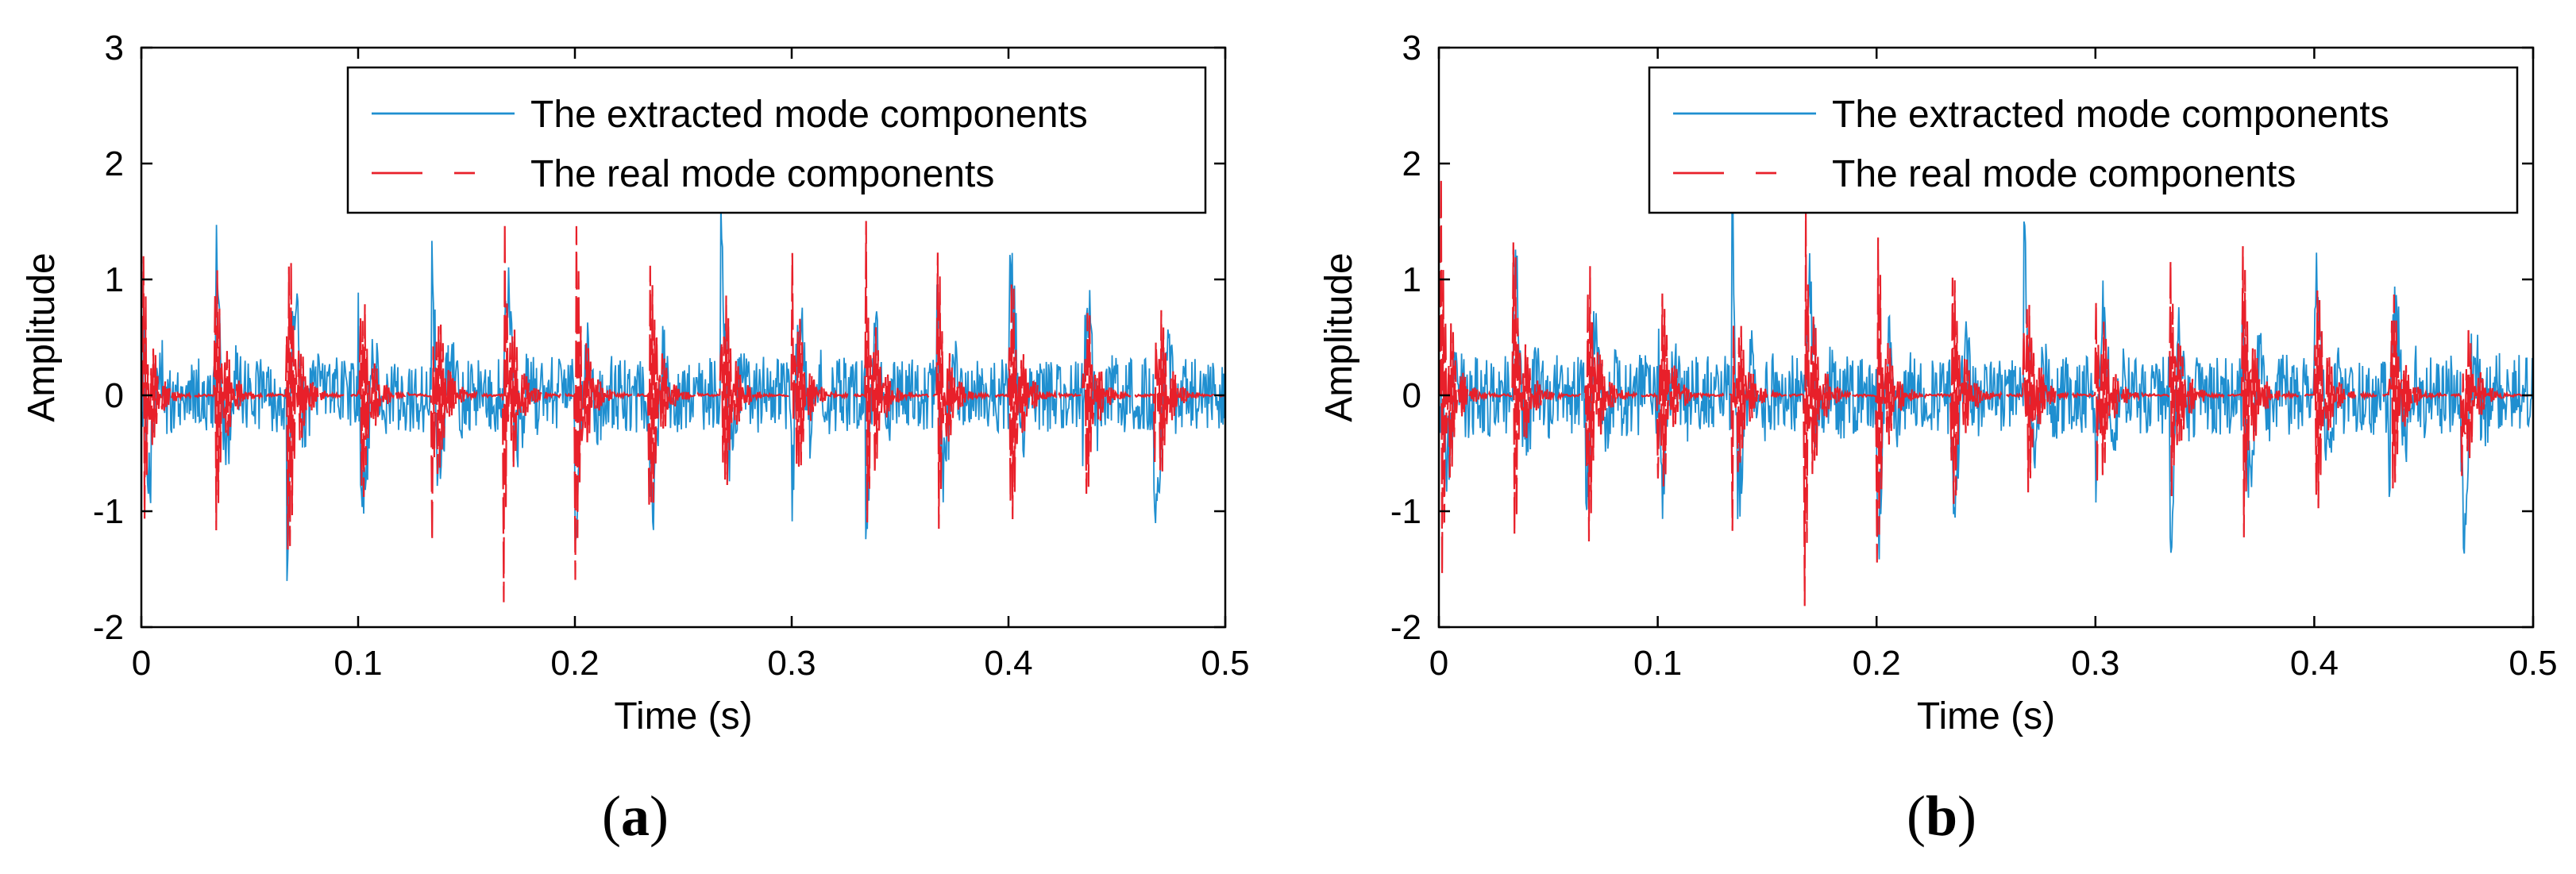 The height and width of the screenshot is (874, 2576). I want to click on panel-label: (b), so click(1941, 816).